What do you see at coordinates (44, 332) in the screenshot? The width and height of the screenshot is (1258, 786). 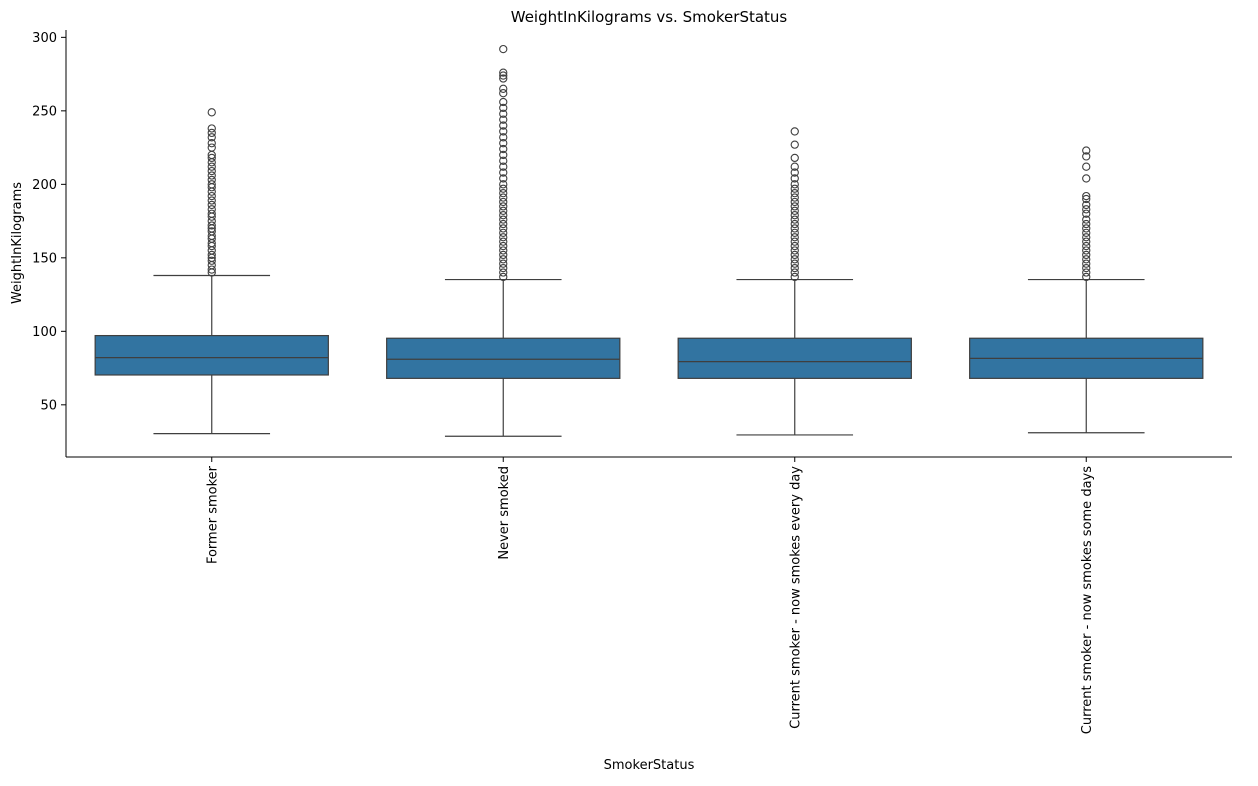 I see `y-tick-label: 100` at bounding box center [44, 332].